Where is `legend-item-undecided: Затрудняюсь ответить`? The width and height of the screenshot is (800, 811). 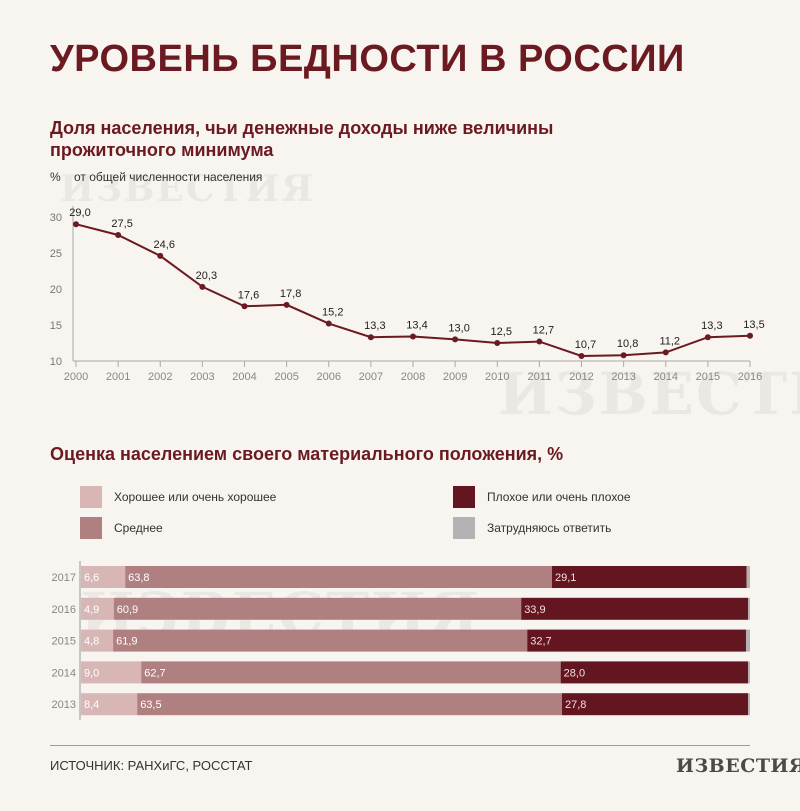
legend-item-undecided: Затрудняюсь ответить is located at coordinates (532, 528).